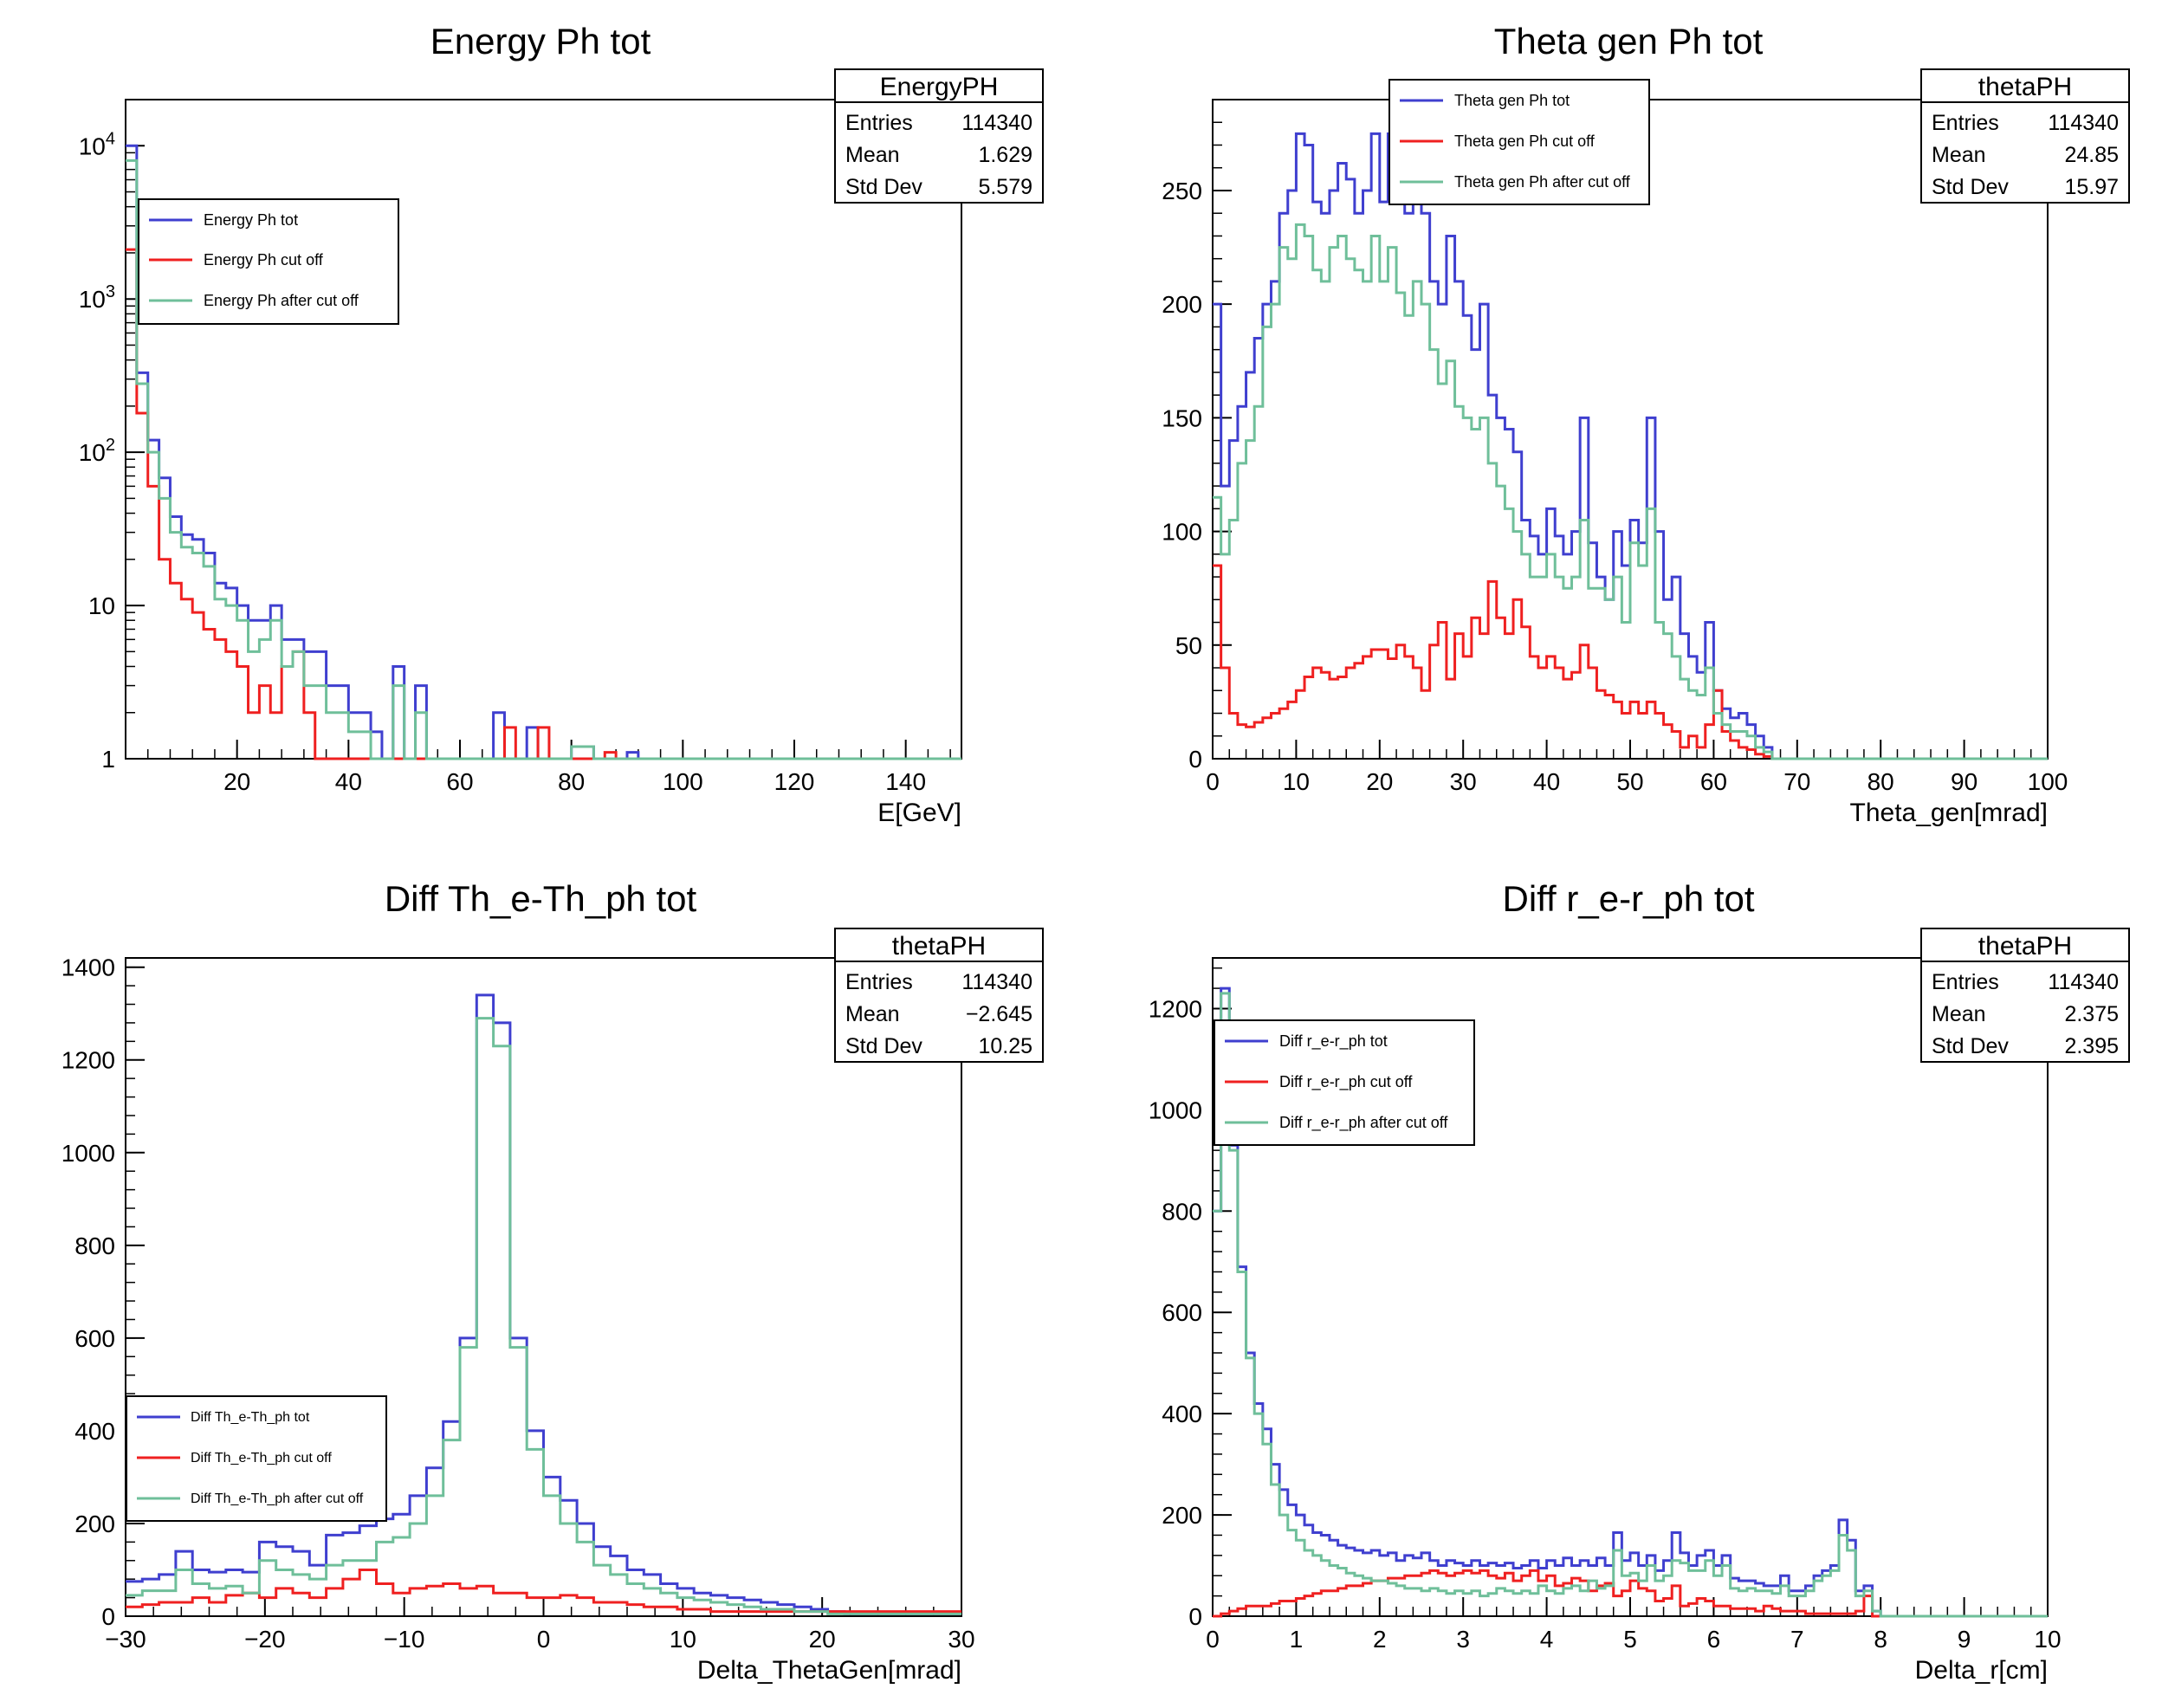  What do you see at coordinates (264, 259) in the screenshot?
I see `legend-label: Energy Ph cut off` at bounding box center [264, 259].